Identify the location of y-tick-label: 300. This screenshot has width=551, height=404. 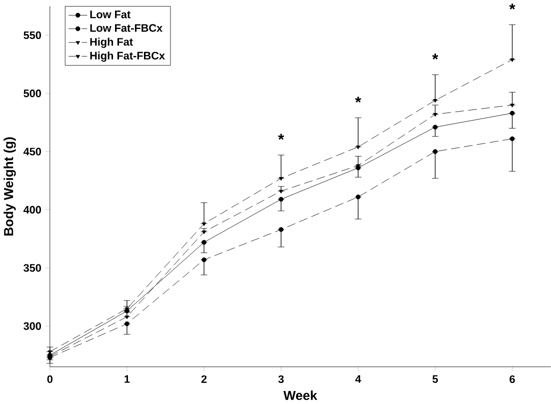
(32, 326).